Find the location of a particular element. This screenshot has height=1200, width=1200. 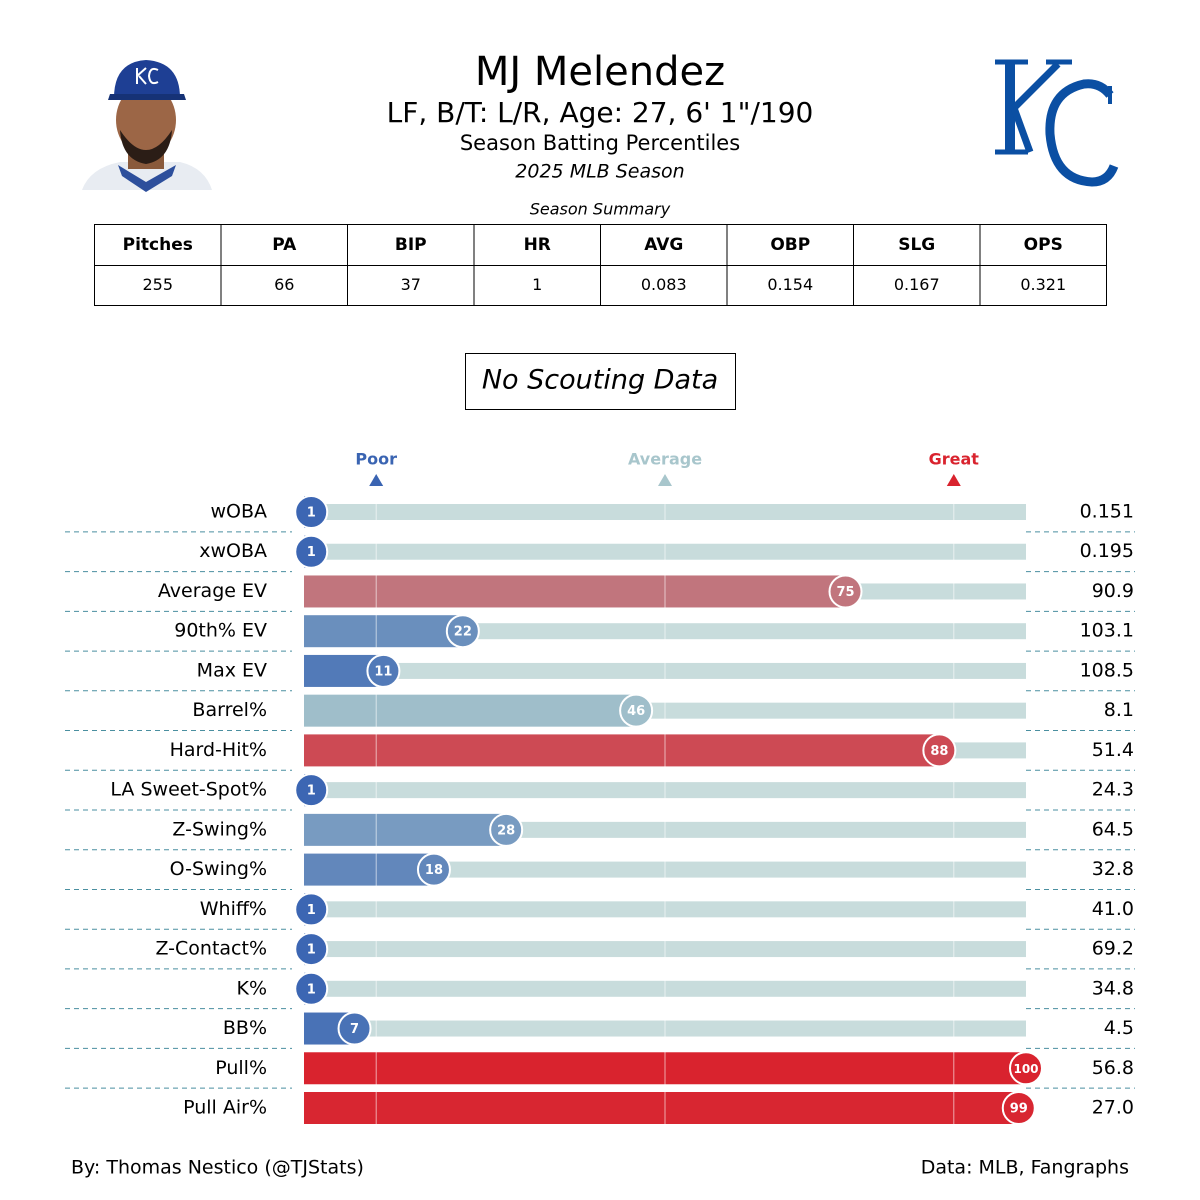

table-value: 0.154 is located at coordinates (790, 284).